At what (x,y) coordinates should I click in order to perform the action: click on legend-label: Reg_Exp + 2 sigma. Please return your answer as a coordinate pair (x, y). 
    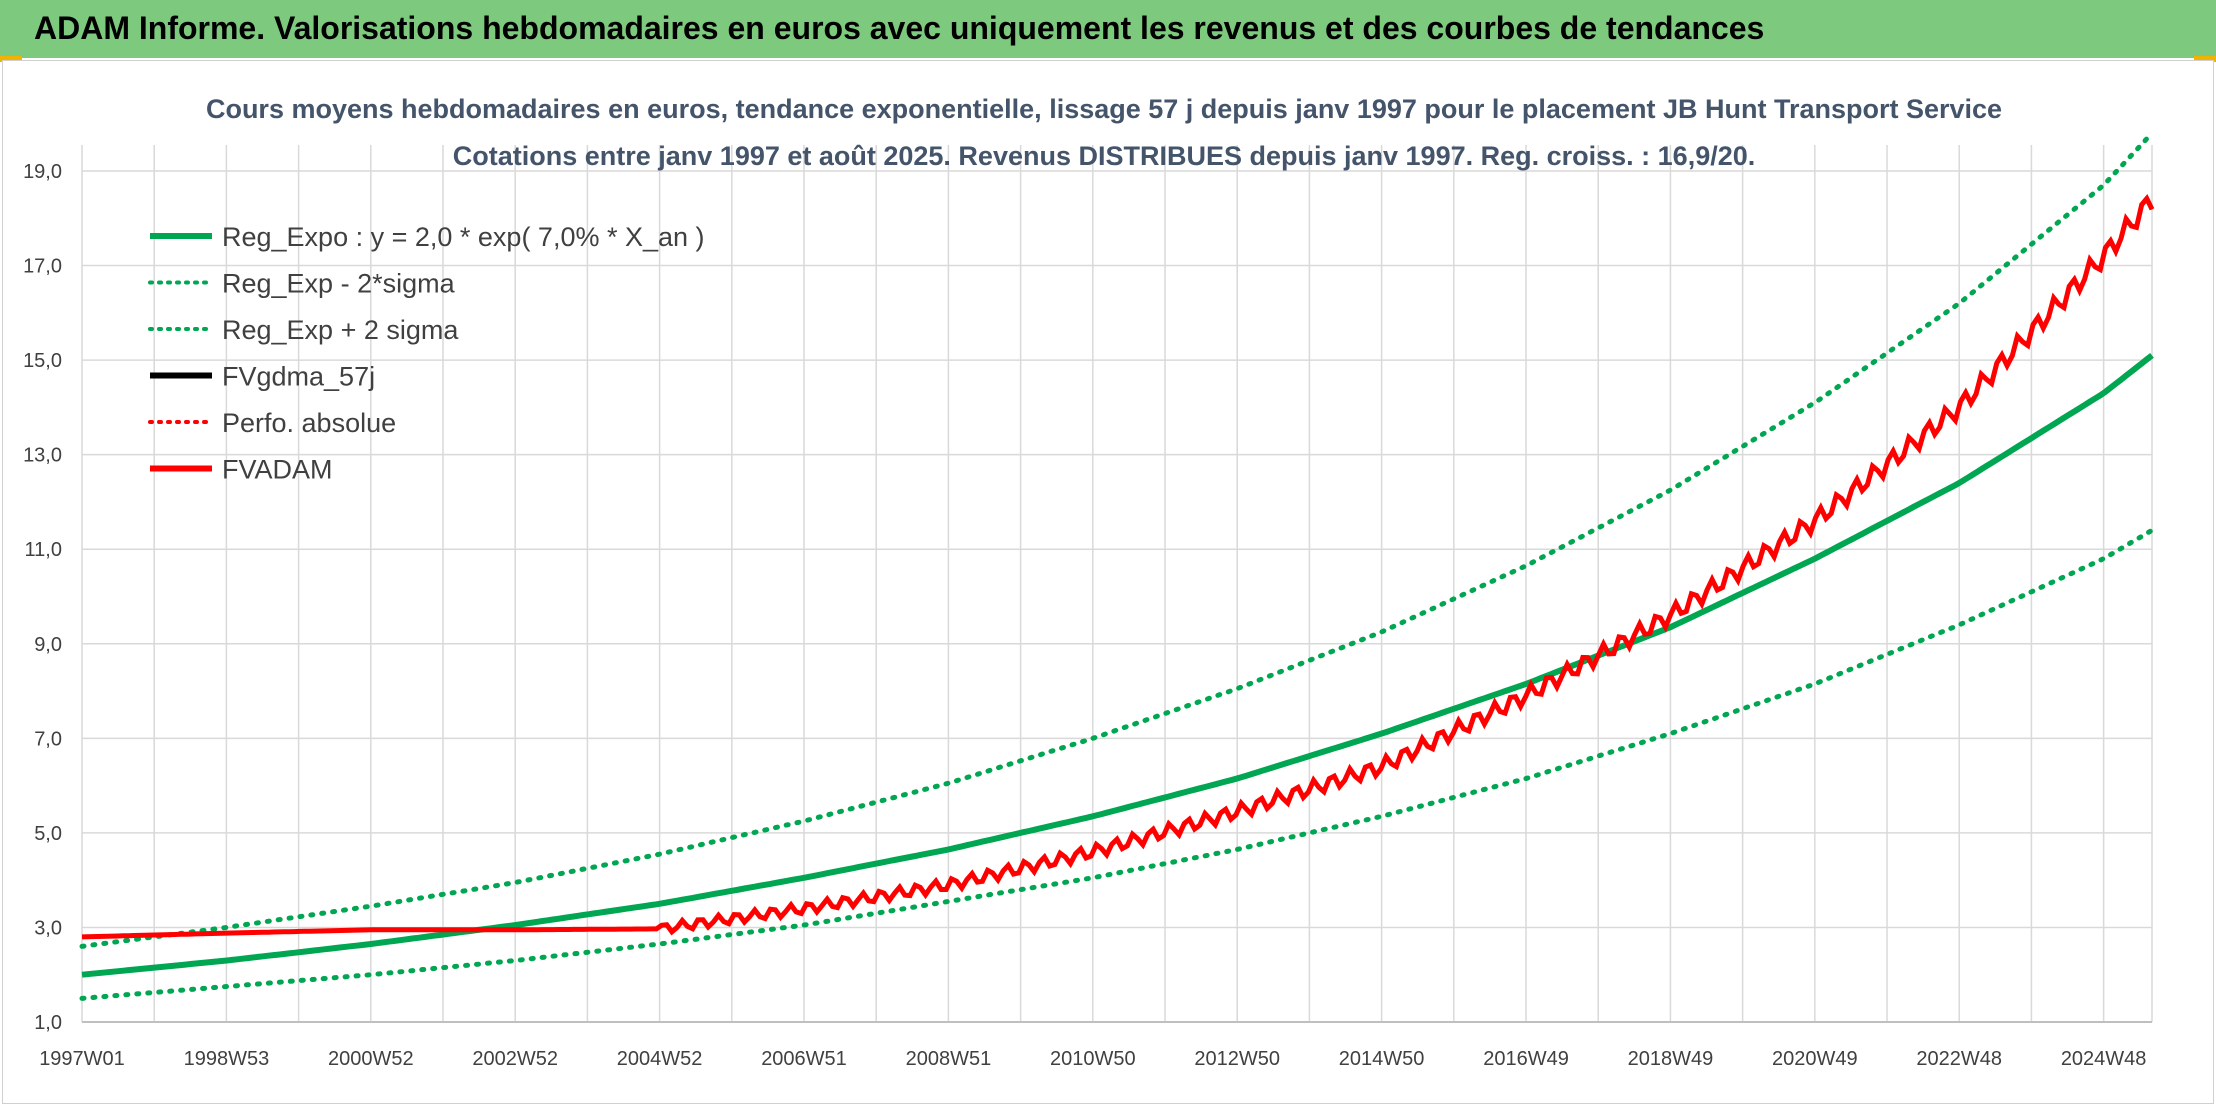
    Looking at the image, I should click on (340, 330).